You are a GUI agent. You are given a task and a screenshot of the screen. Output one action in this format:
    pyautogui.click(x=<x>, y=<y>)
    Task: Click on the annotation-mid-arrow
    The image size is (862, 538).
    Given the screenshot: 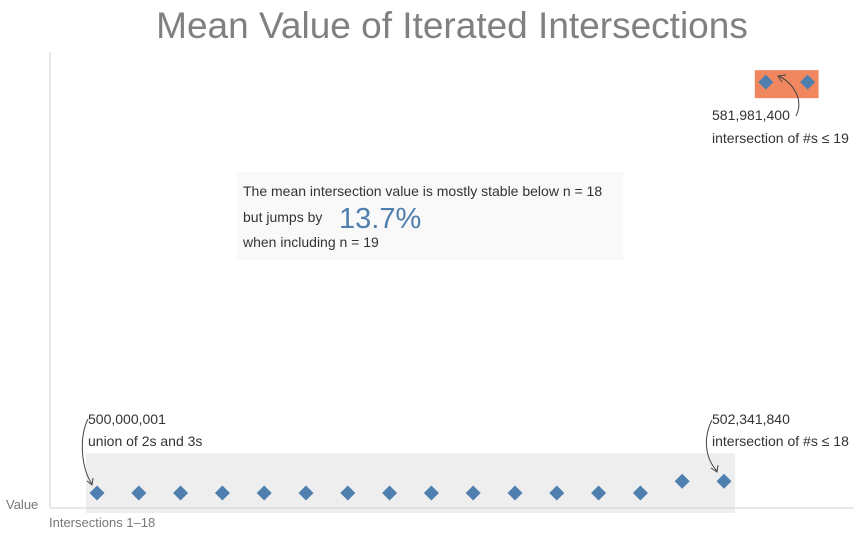 What is the action you would take?
    pyautogui.click(x=711, y=445)
    